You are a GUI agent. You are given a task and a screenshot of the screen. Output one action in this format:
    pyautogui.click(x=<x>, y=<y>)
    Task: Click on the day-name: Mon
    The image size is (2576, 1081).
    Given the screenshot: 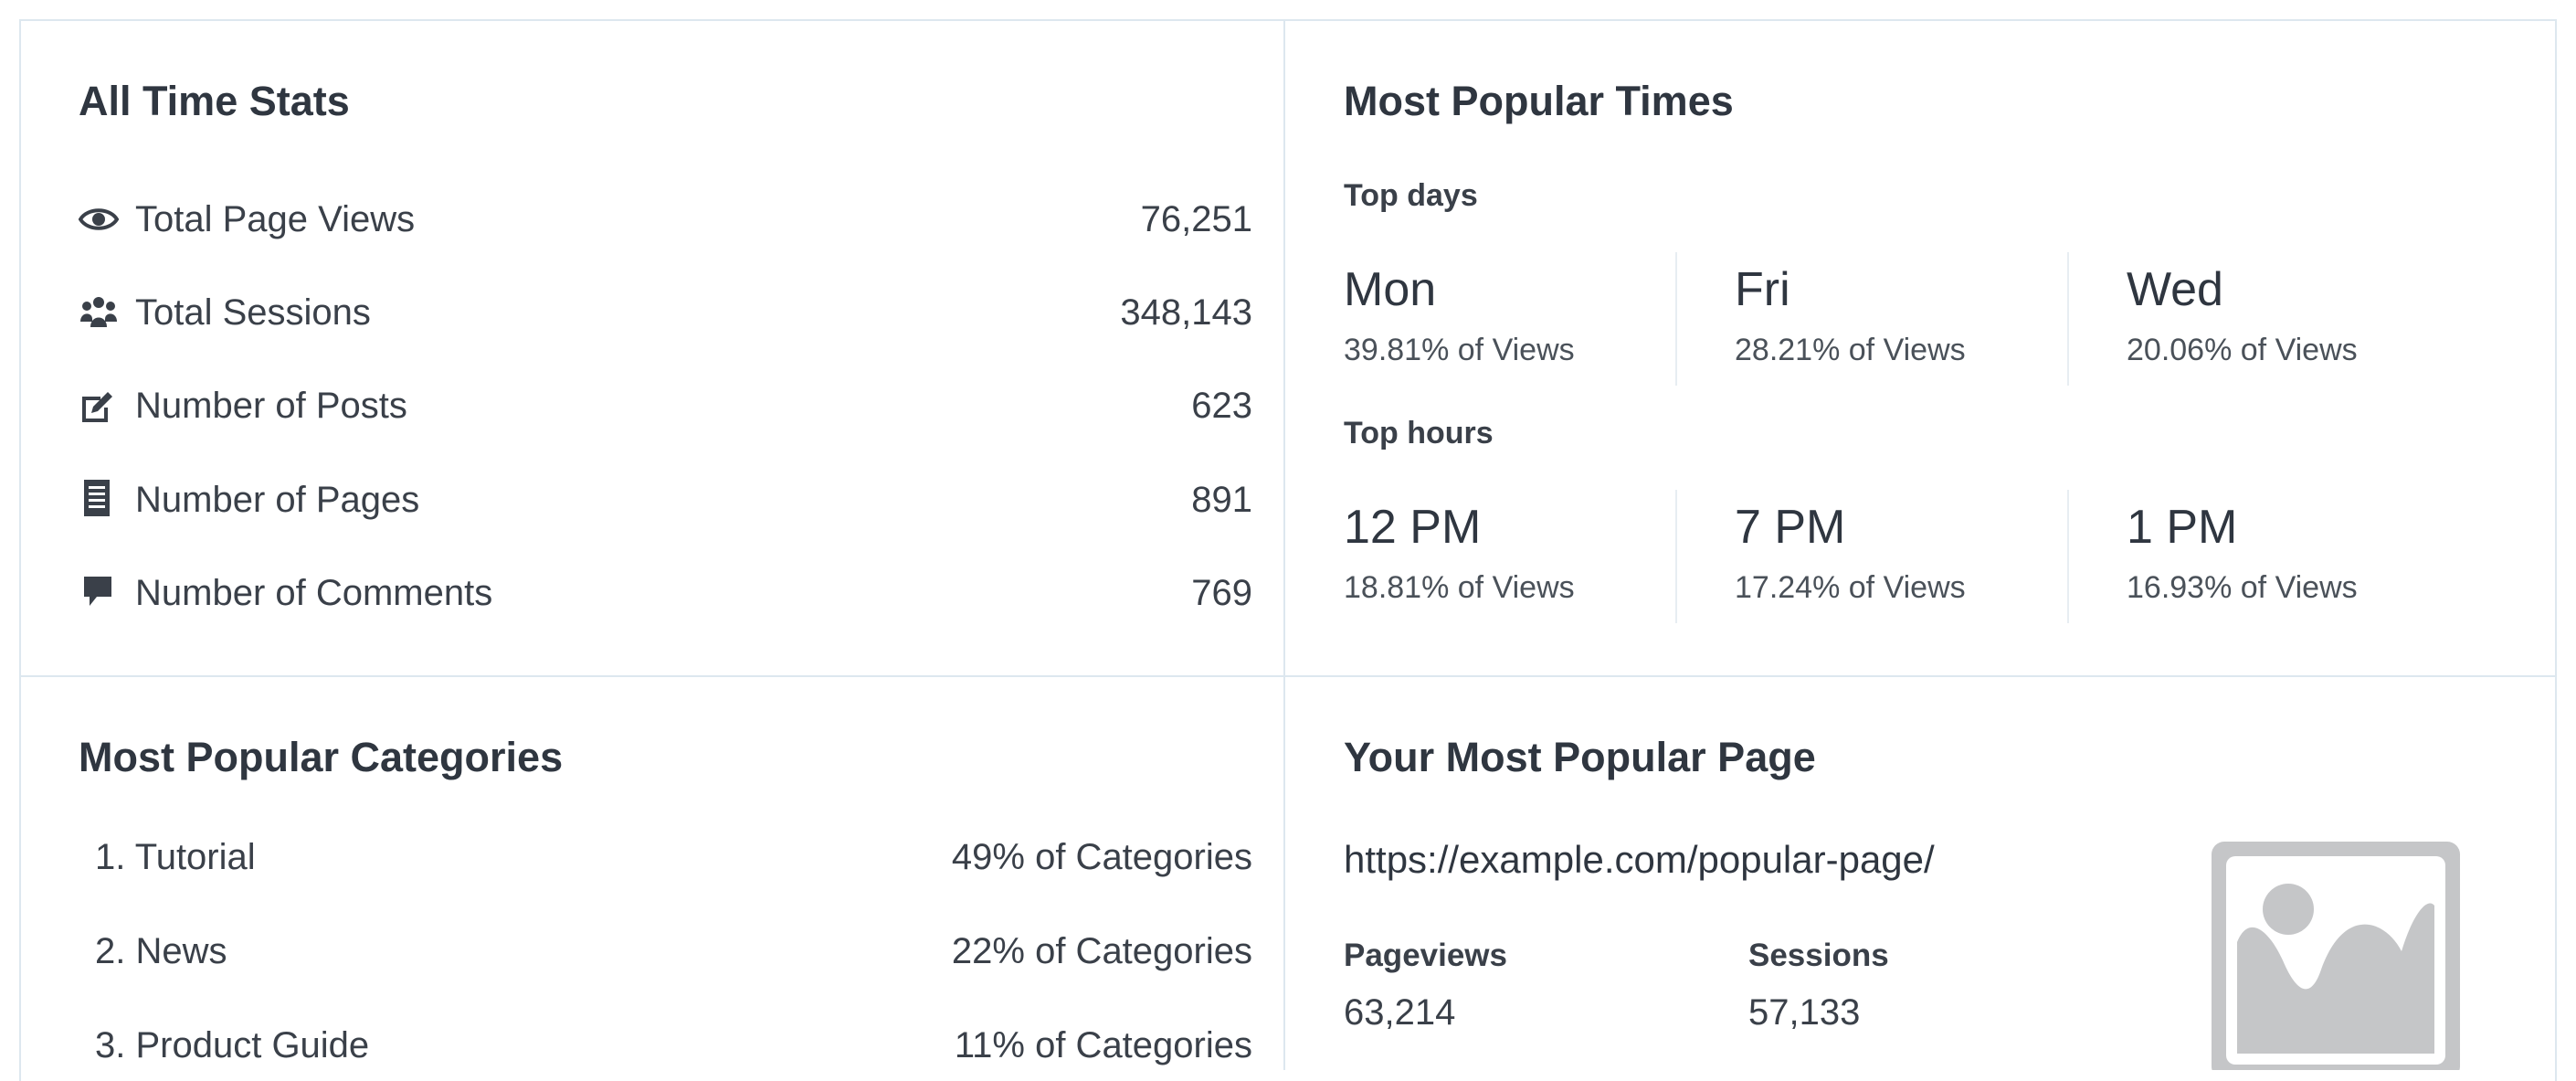 What is the action you would take?
    pyautogui.click(x=1390, y=289)
    